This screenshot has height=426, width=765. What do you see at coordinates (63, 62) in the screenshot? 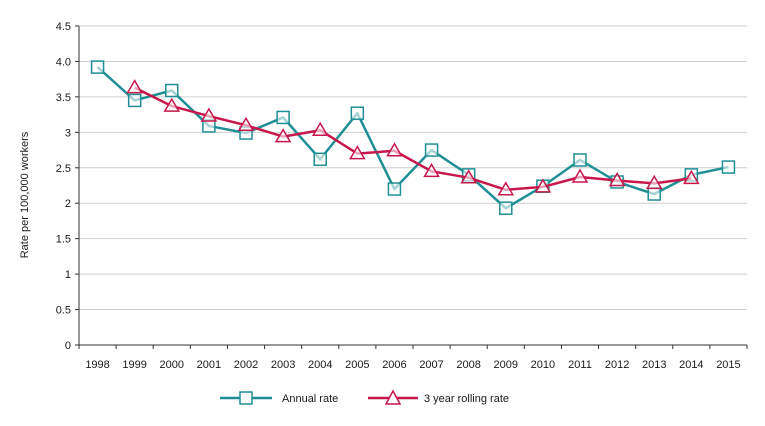
I see `y-tick-label: 4.0` at bounding box center [63, 62].